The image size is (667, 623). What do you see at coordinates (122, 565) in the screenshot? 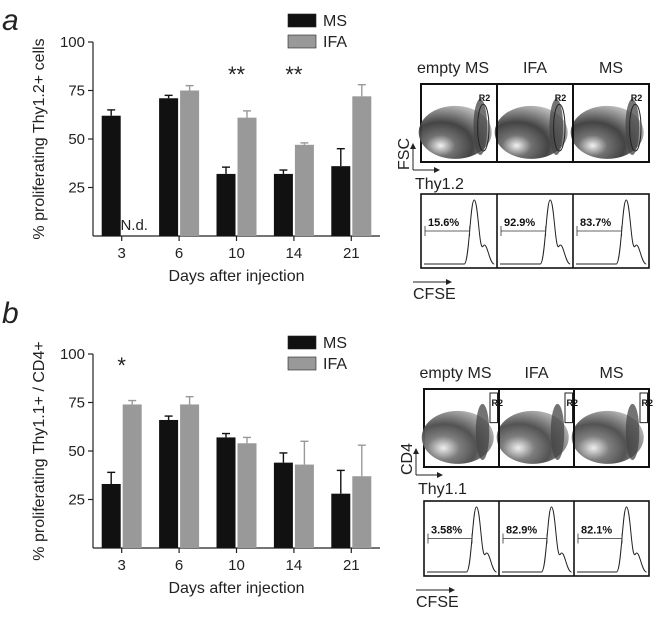
I see `x-tick-label: 3` at bounding box center [122, 565].